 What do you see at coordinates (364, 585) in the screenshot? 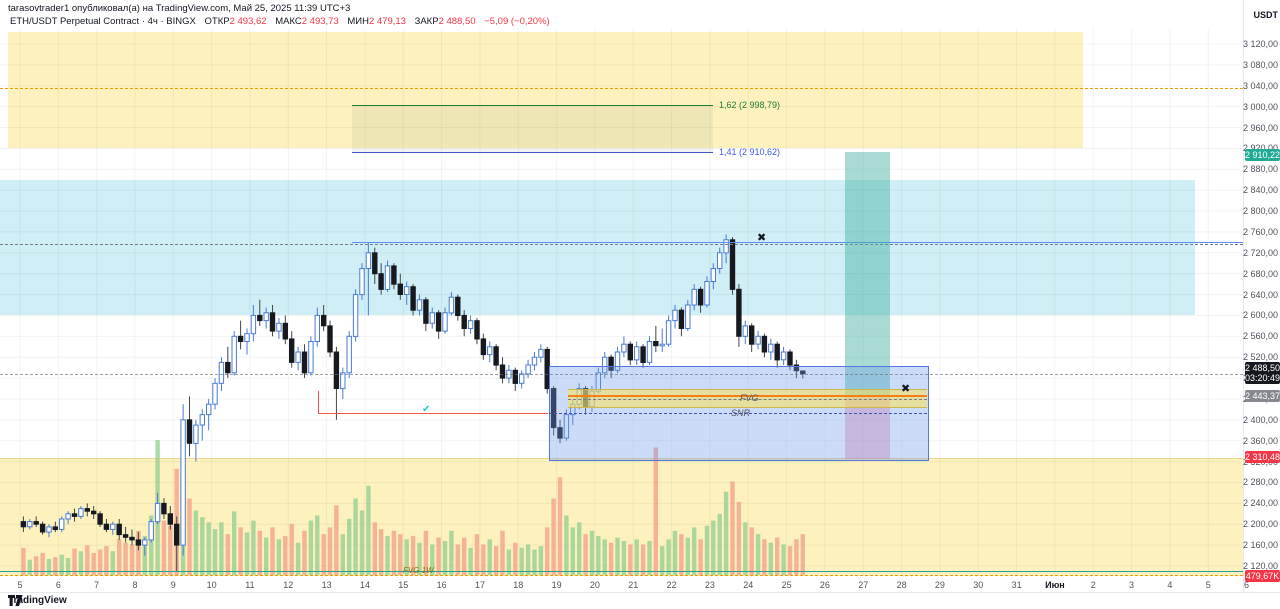
I see `time-tick: 14` at bounding box center [364, 585].